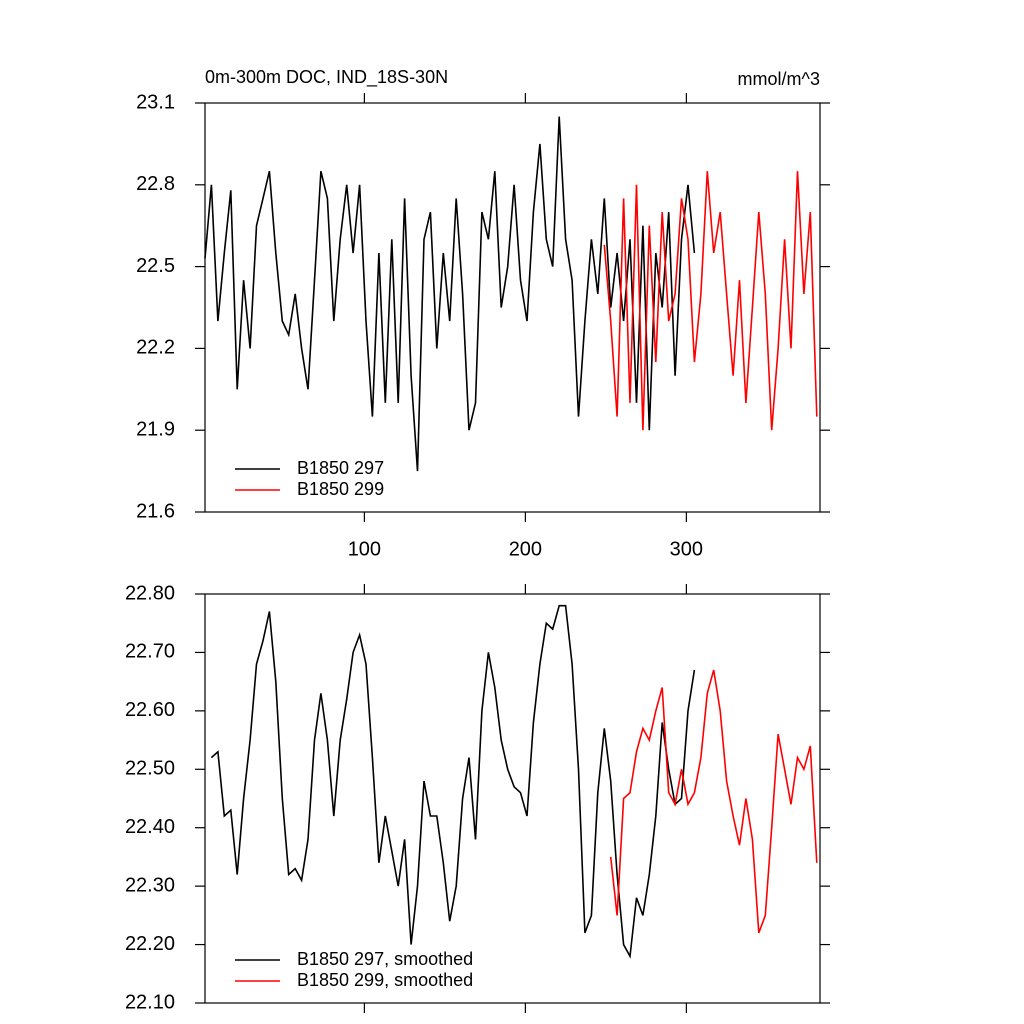  Describe the element at coordinates (150, 885) in the screenshot. I see `y-tick-label: 22.30` at that location.